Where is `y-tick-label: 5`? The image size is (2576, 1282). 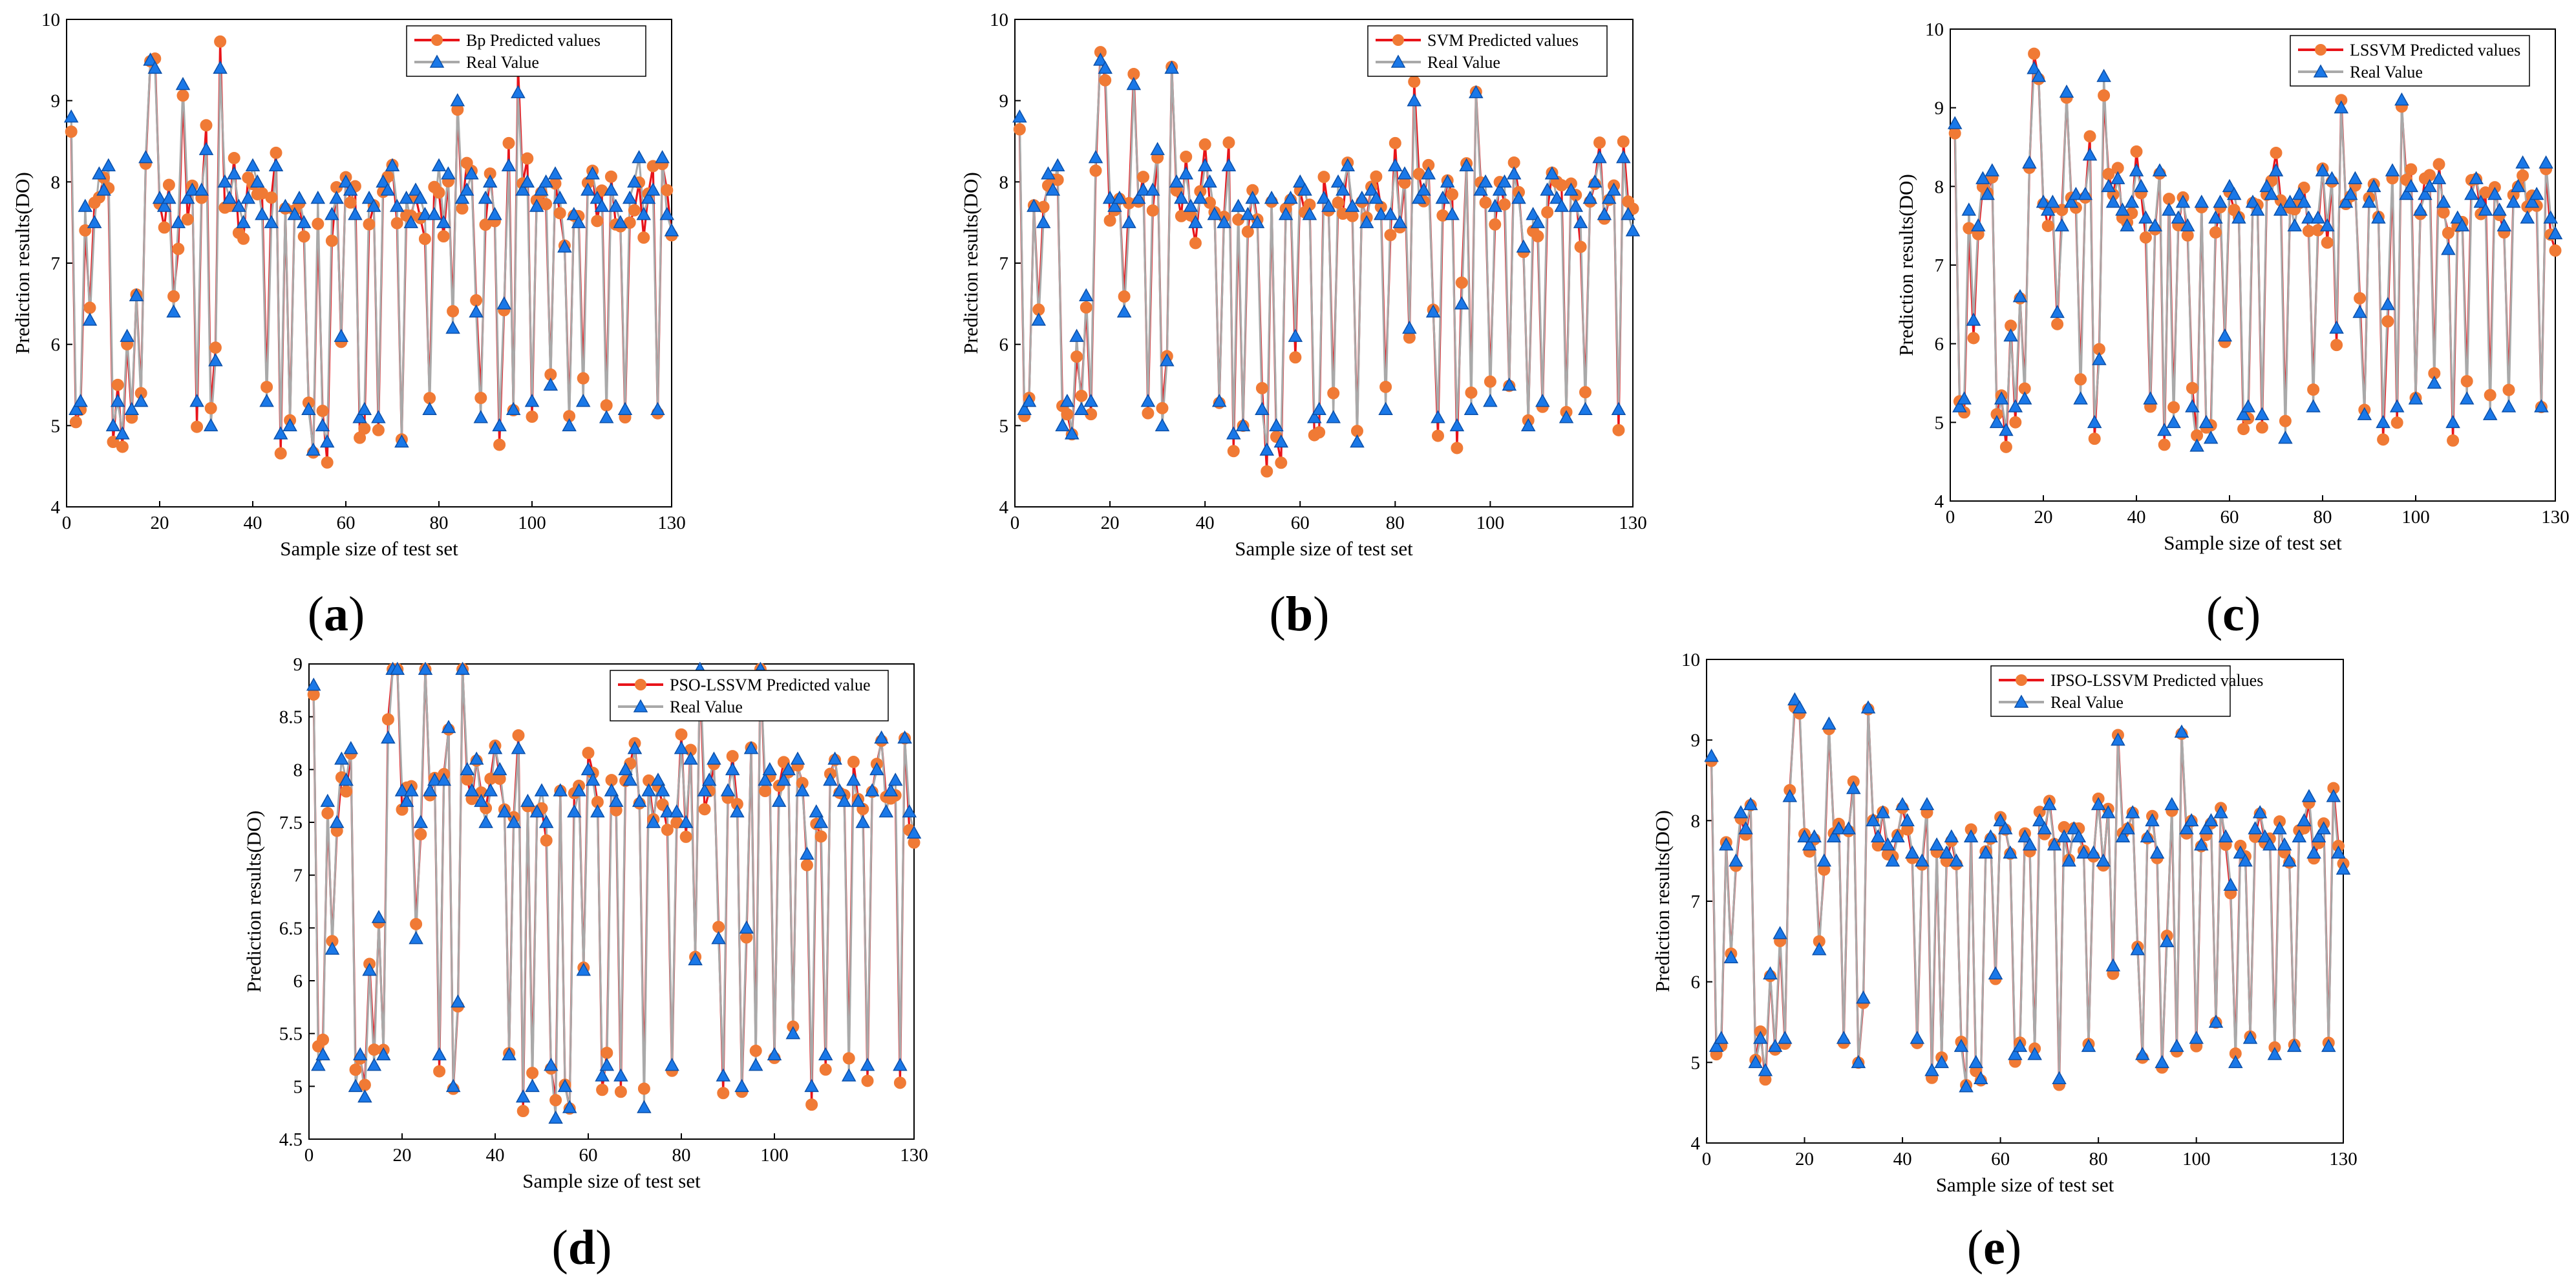 y-tick-label: 5 is located at coordinates (1939, 423).